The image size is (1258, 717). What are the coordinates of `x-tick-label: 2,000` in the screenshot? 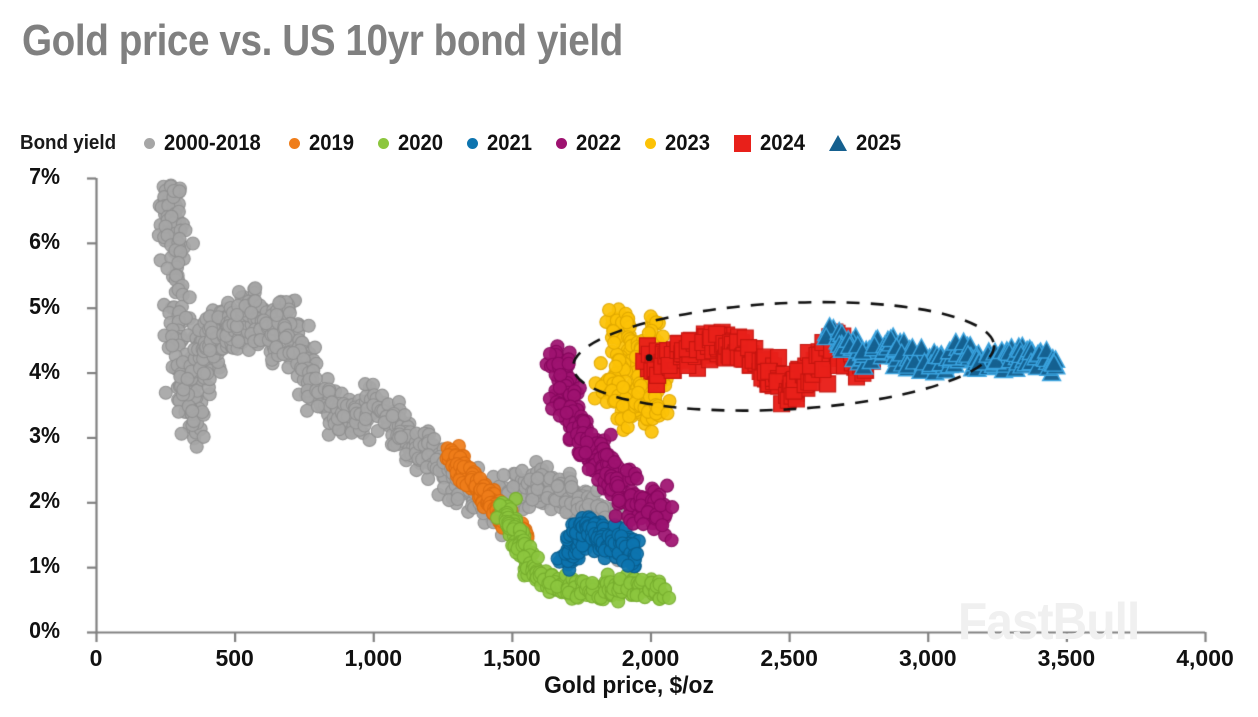 It's located at (650, 658).